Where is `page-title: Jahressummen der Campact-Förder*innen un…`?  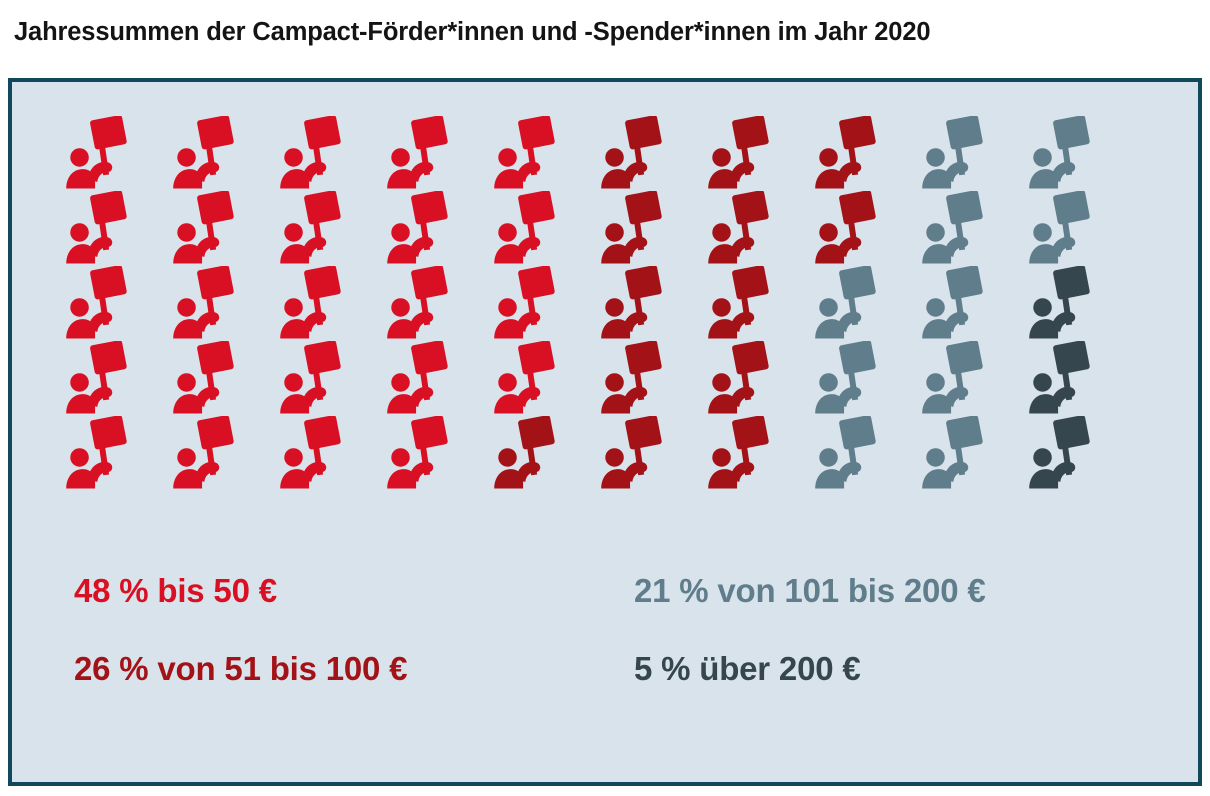
page-title: Jahressummen der Campact-Förder*innen un… is located at coordinates (472, 32).